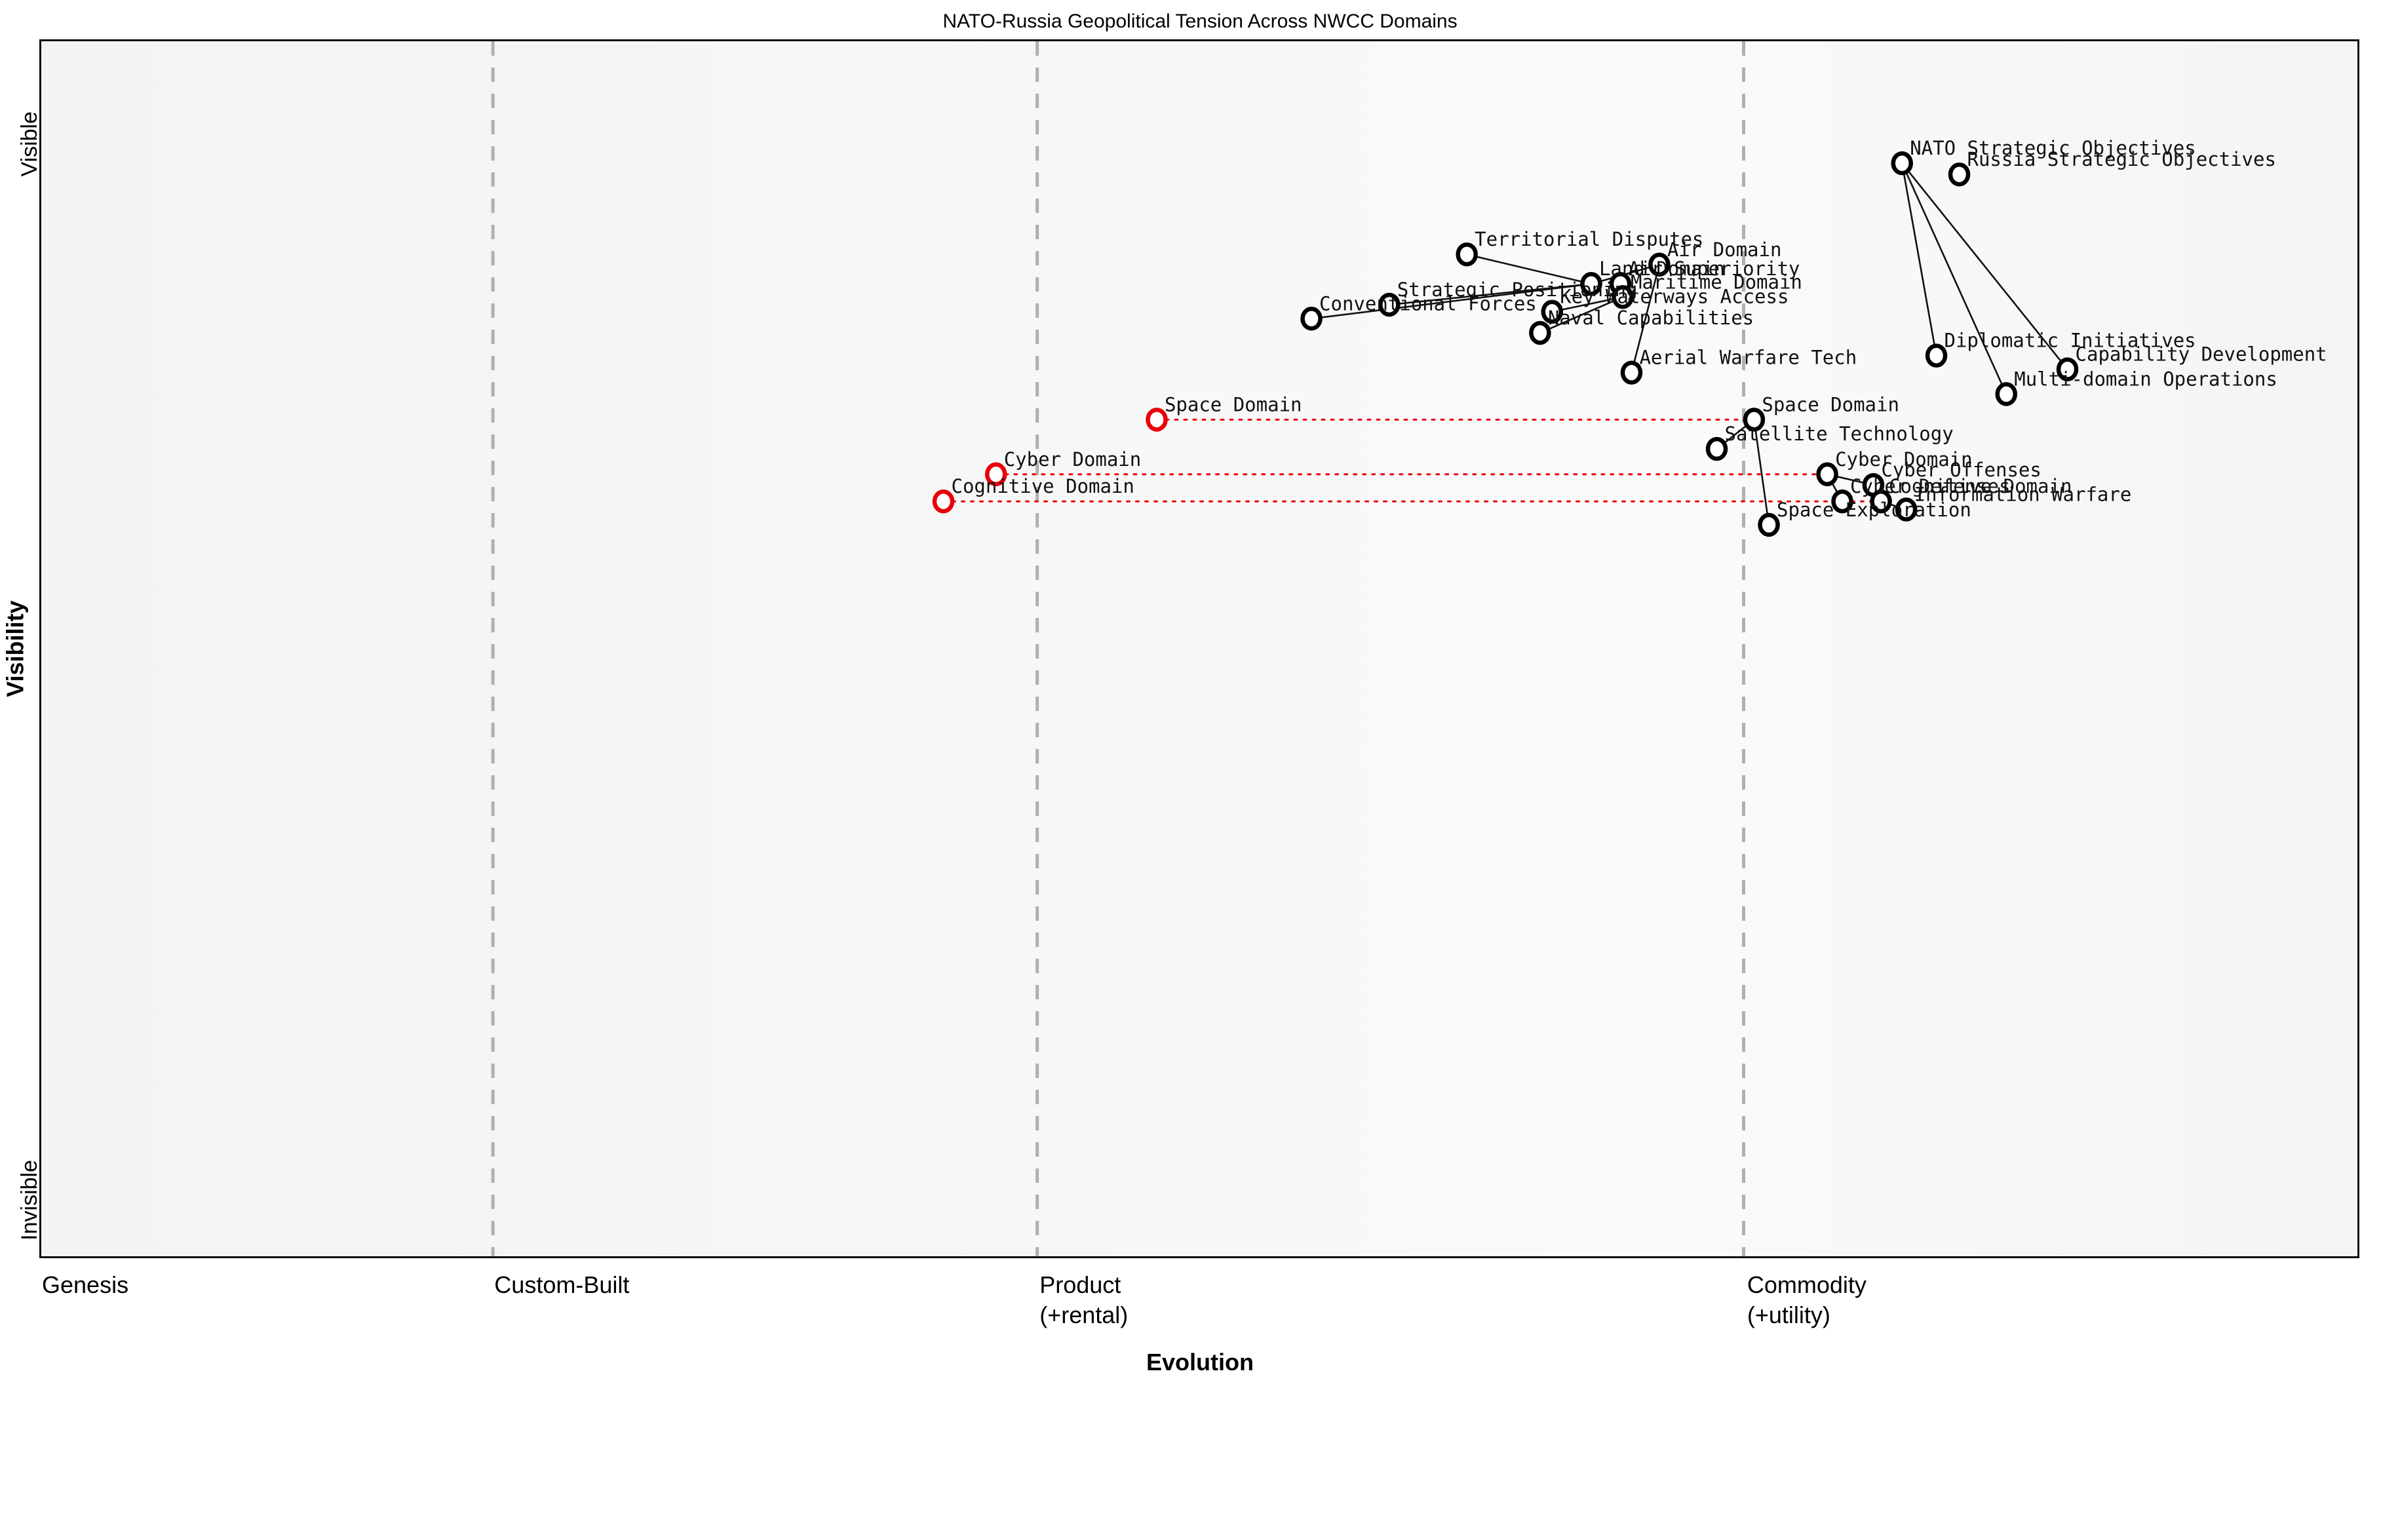 The height and width of the screenshot is (1540, 2400). Describe the element at coordinates (1930, 486) in the screenshot. I see `node-label-cyber_defenses: Cyber Defenses` at that location.